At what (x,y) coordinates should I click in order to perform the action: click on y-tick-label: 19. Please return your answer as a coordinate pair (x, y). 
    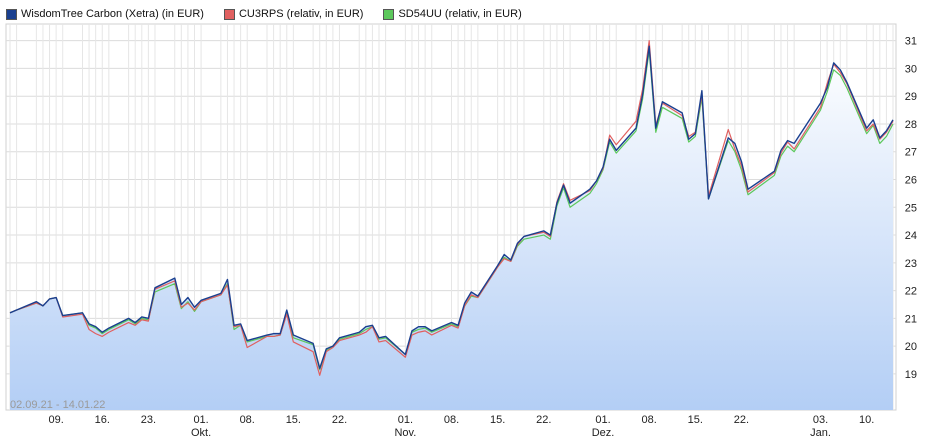
    Looking at the image, I should click on (911, 375).